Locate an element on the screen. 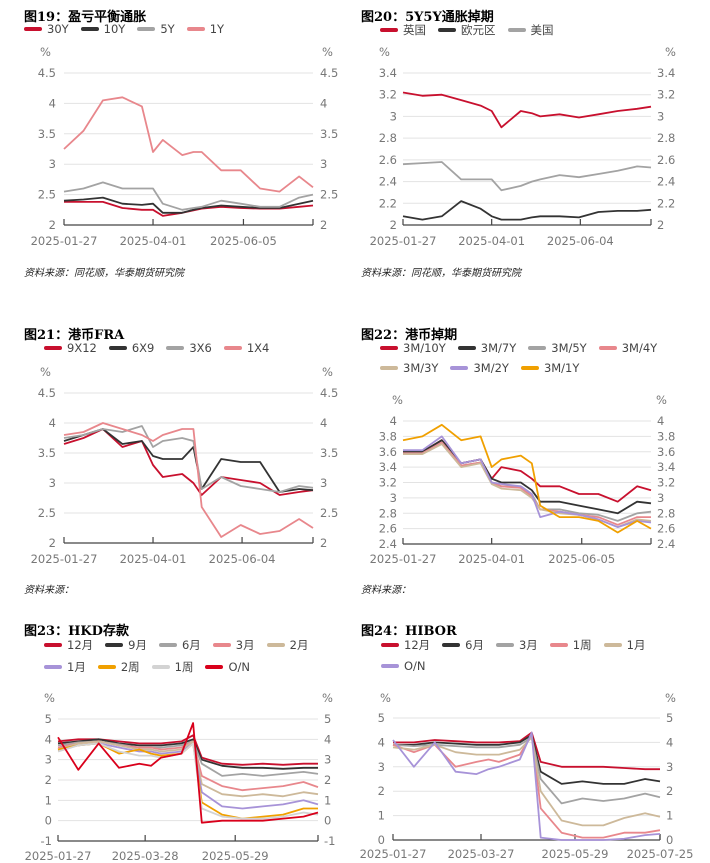 This screenshot has height=863, width=710. legend-item: 6X9 is located at coordinates (131, 348).